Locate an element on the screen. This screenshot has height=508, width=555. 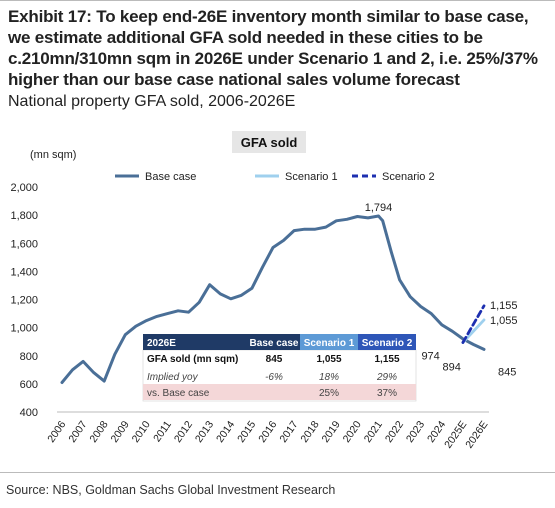
legend-label-3: Scenario 2 is located at coordinates (408, 177).